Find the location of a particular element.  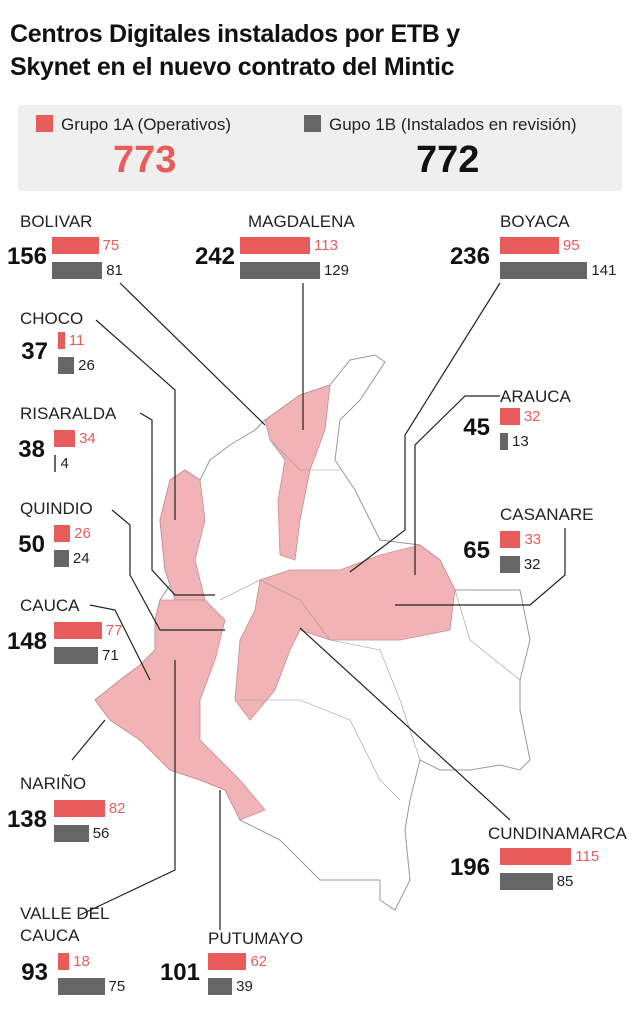

department-total: 196 is located at coordinates (469, 867).